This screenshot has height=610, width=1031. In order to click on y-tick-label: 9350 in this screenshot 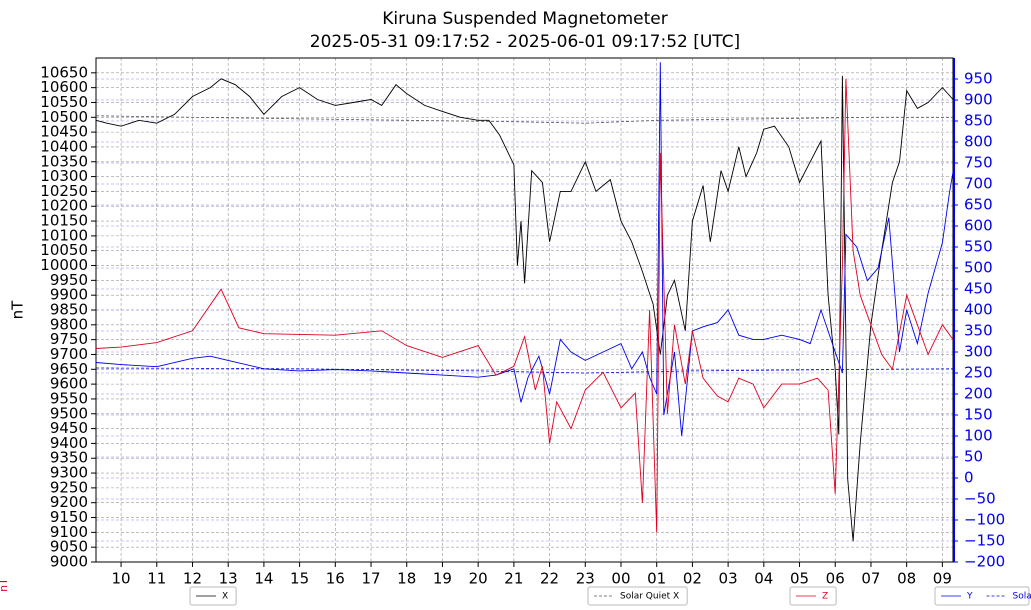, I will do `click(69, 458)`.